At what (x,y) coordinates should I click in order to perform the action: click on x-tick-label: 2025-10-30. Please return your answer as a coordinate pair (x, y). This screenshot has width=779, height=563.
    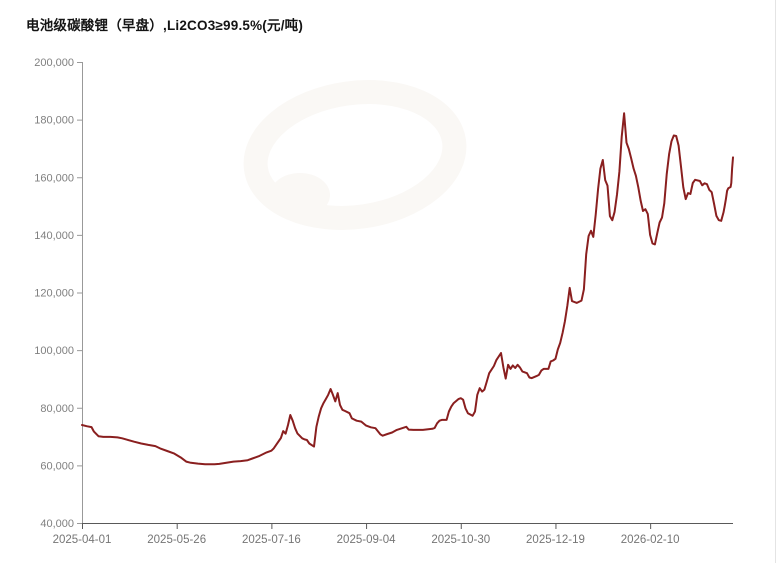
    Looking at the image, I should click on (460, 540).